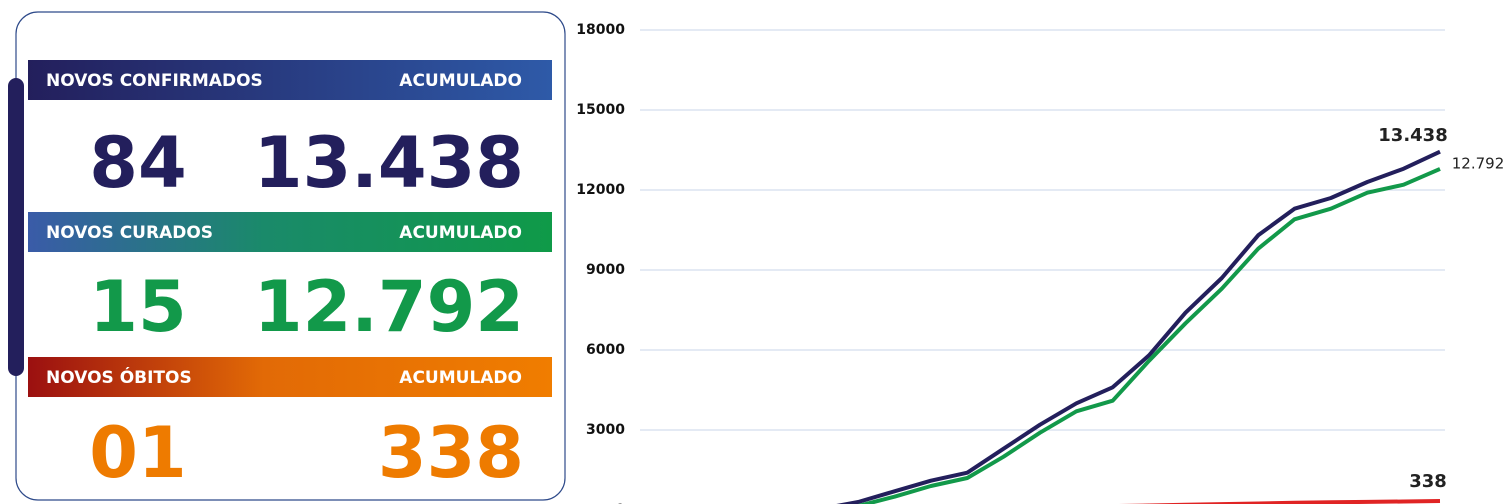 The image size is (1505, 504). Describe the element at coordinates (16, 227) in the screenshot. I see `side-bar` at that location.